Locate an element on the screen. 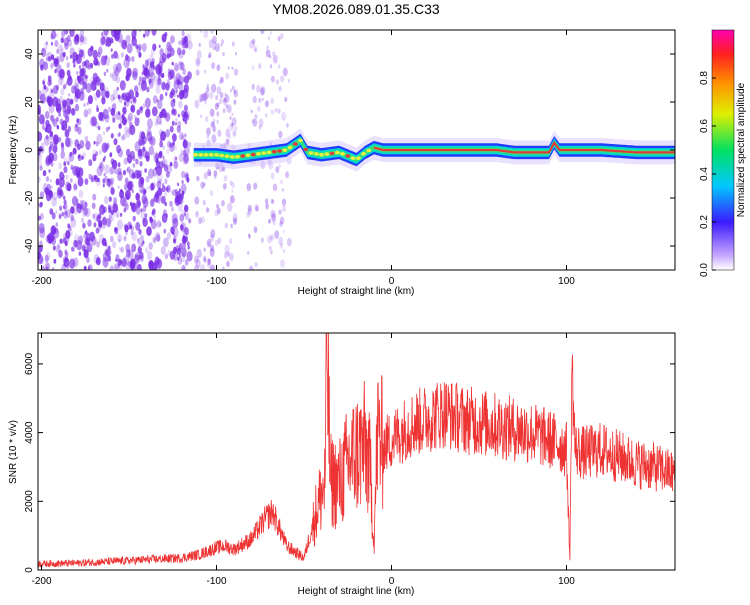 The height and width of the screenshot is (605, 750). snr-x-axis-label: Height of straight line (km) is located at coordinates (356, 591).